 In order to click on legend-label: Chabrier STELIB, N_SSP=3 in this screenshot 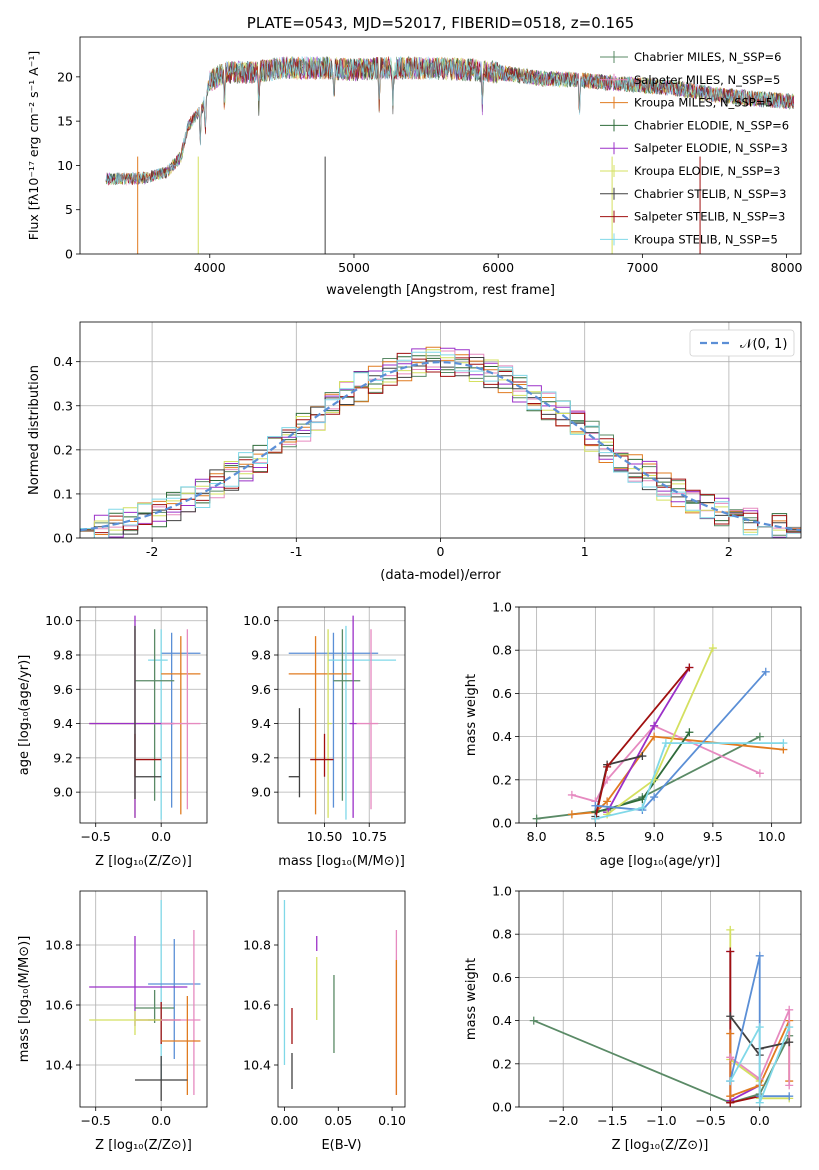, I will do `click(710, 194)`.